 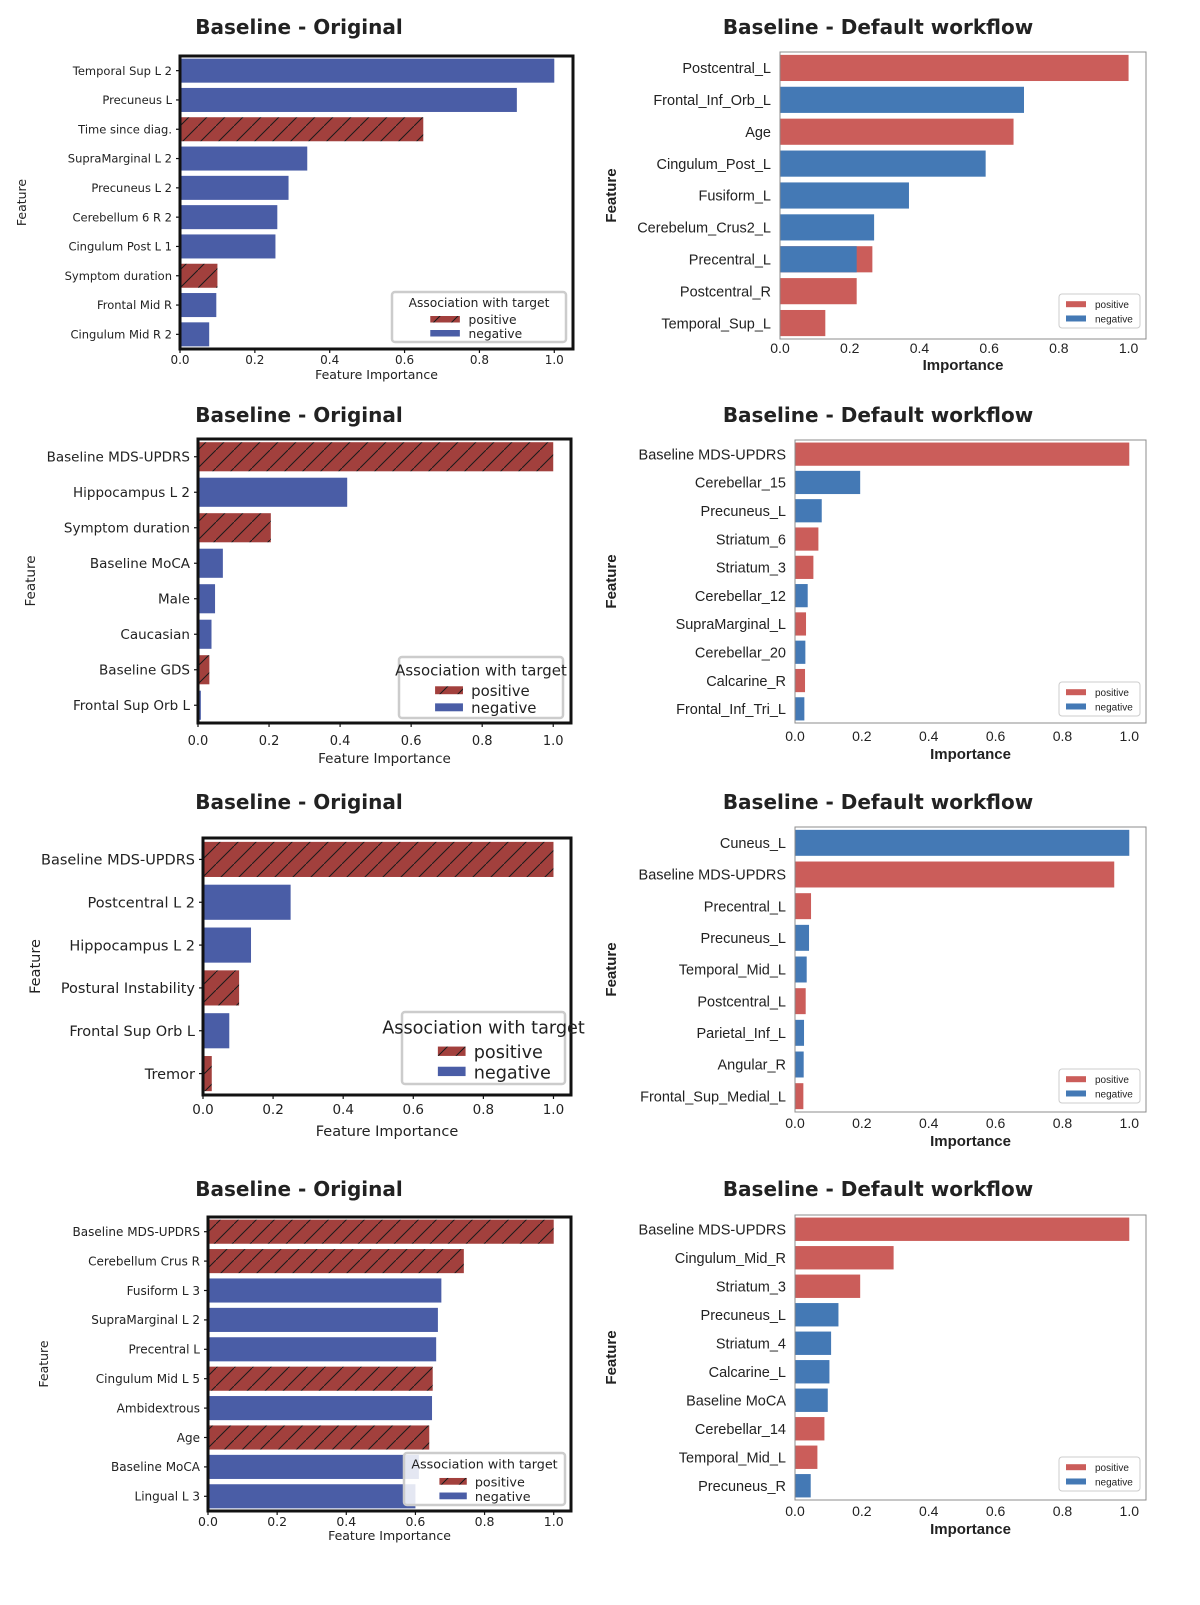 What do you see at coordinates (878, 27) in the screenshot?
I see `chart-title: Baseline - Default workflow` at bounding box center [878, 27].